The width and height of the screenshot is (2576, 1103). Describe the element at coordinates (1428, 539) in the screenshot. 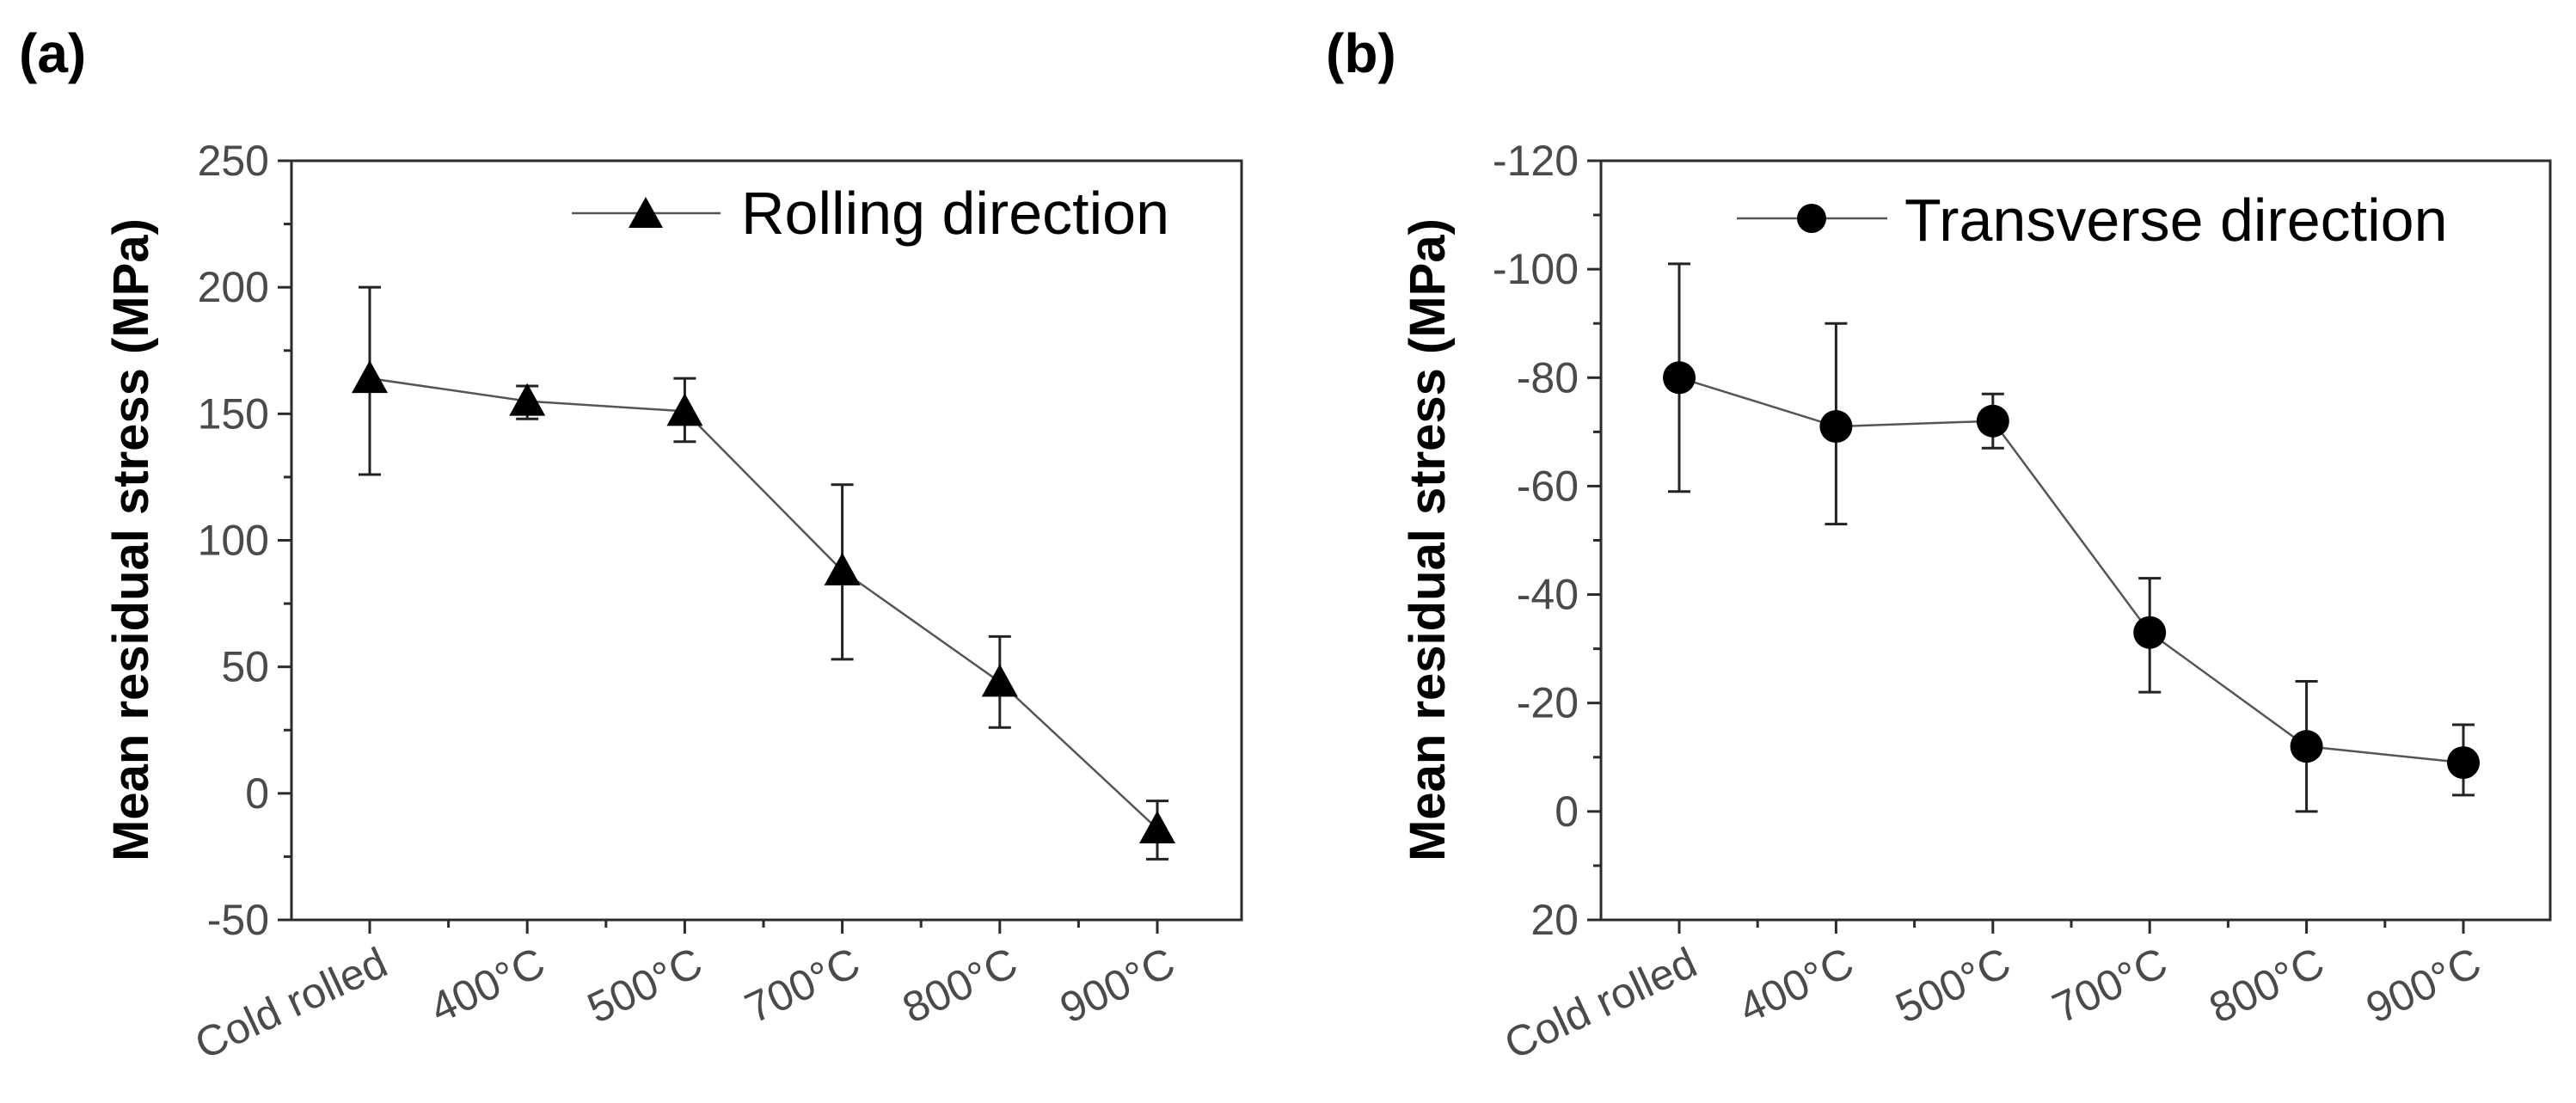

I see `y-axis-title-b: Mean residual stress (MPa)` at that location.